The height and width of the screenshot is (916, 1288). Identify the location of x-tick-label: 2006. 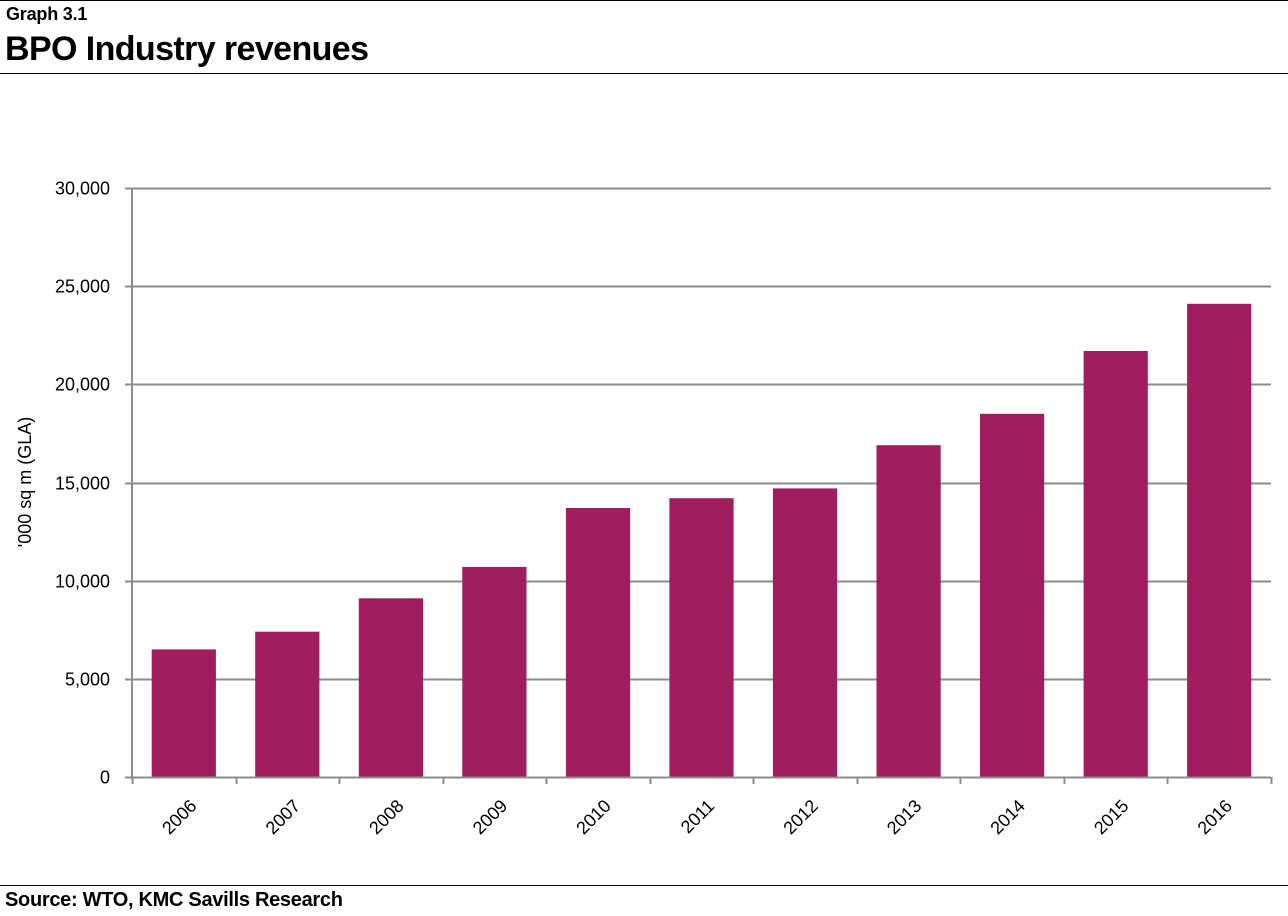
(179, 817).